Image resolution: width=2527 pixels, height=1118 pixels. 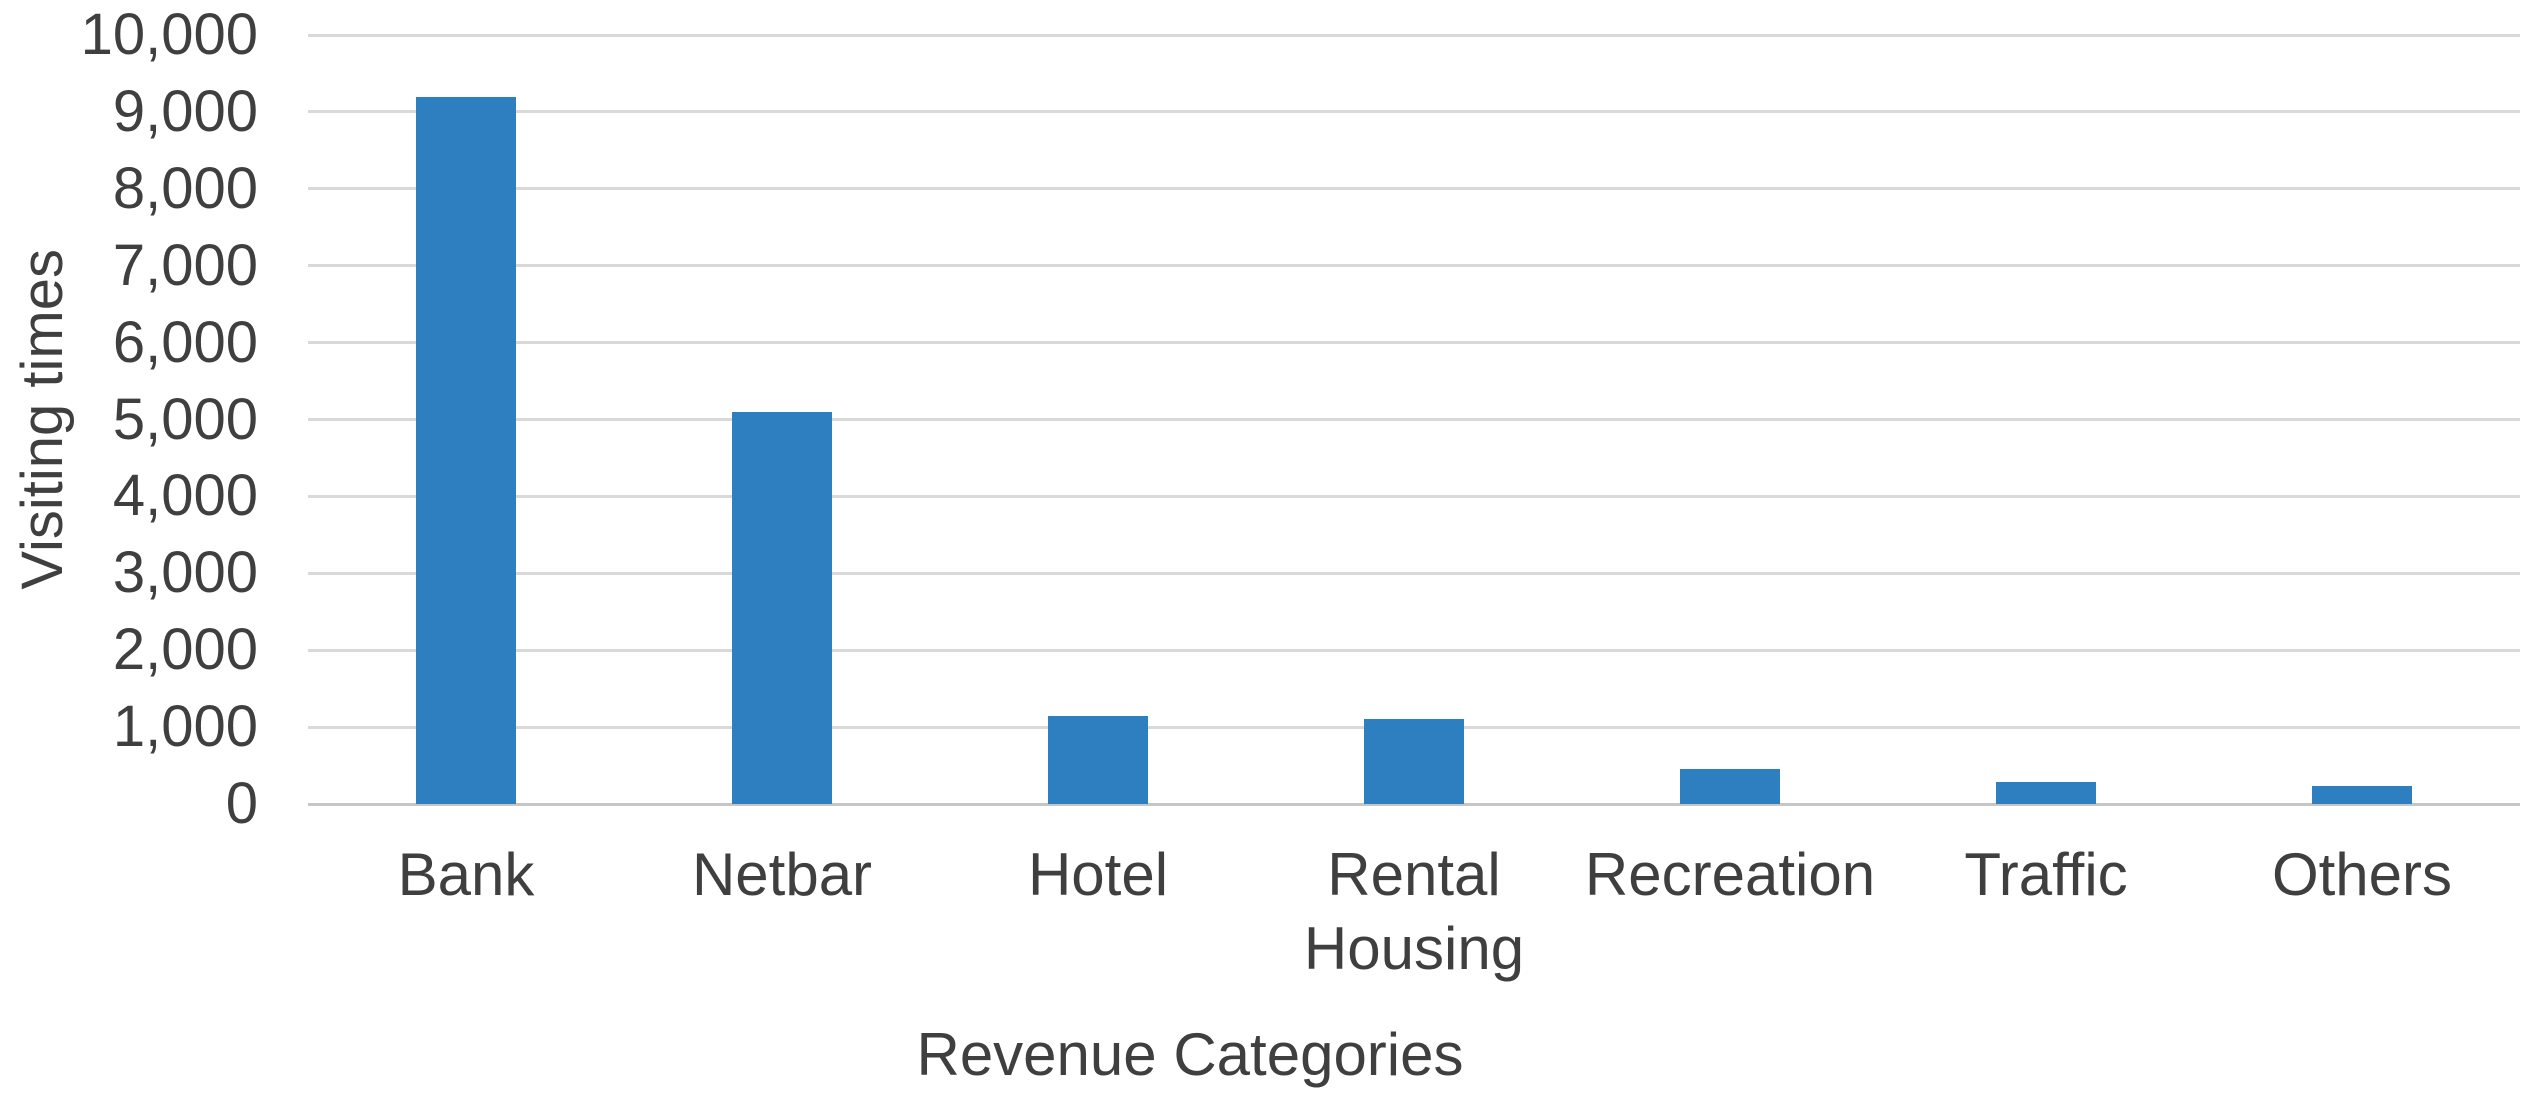 What do you see at coordinates (185, 419) in the screenshot?
I see `y-tick-label-5000: 5,000` at bounding box center [185, 419].